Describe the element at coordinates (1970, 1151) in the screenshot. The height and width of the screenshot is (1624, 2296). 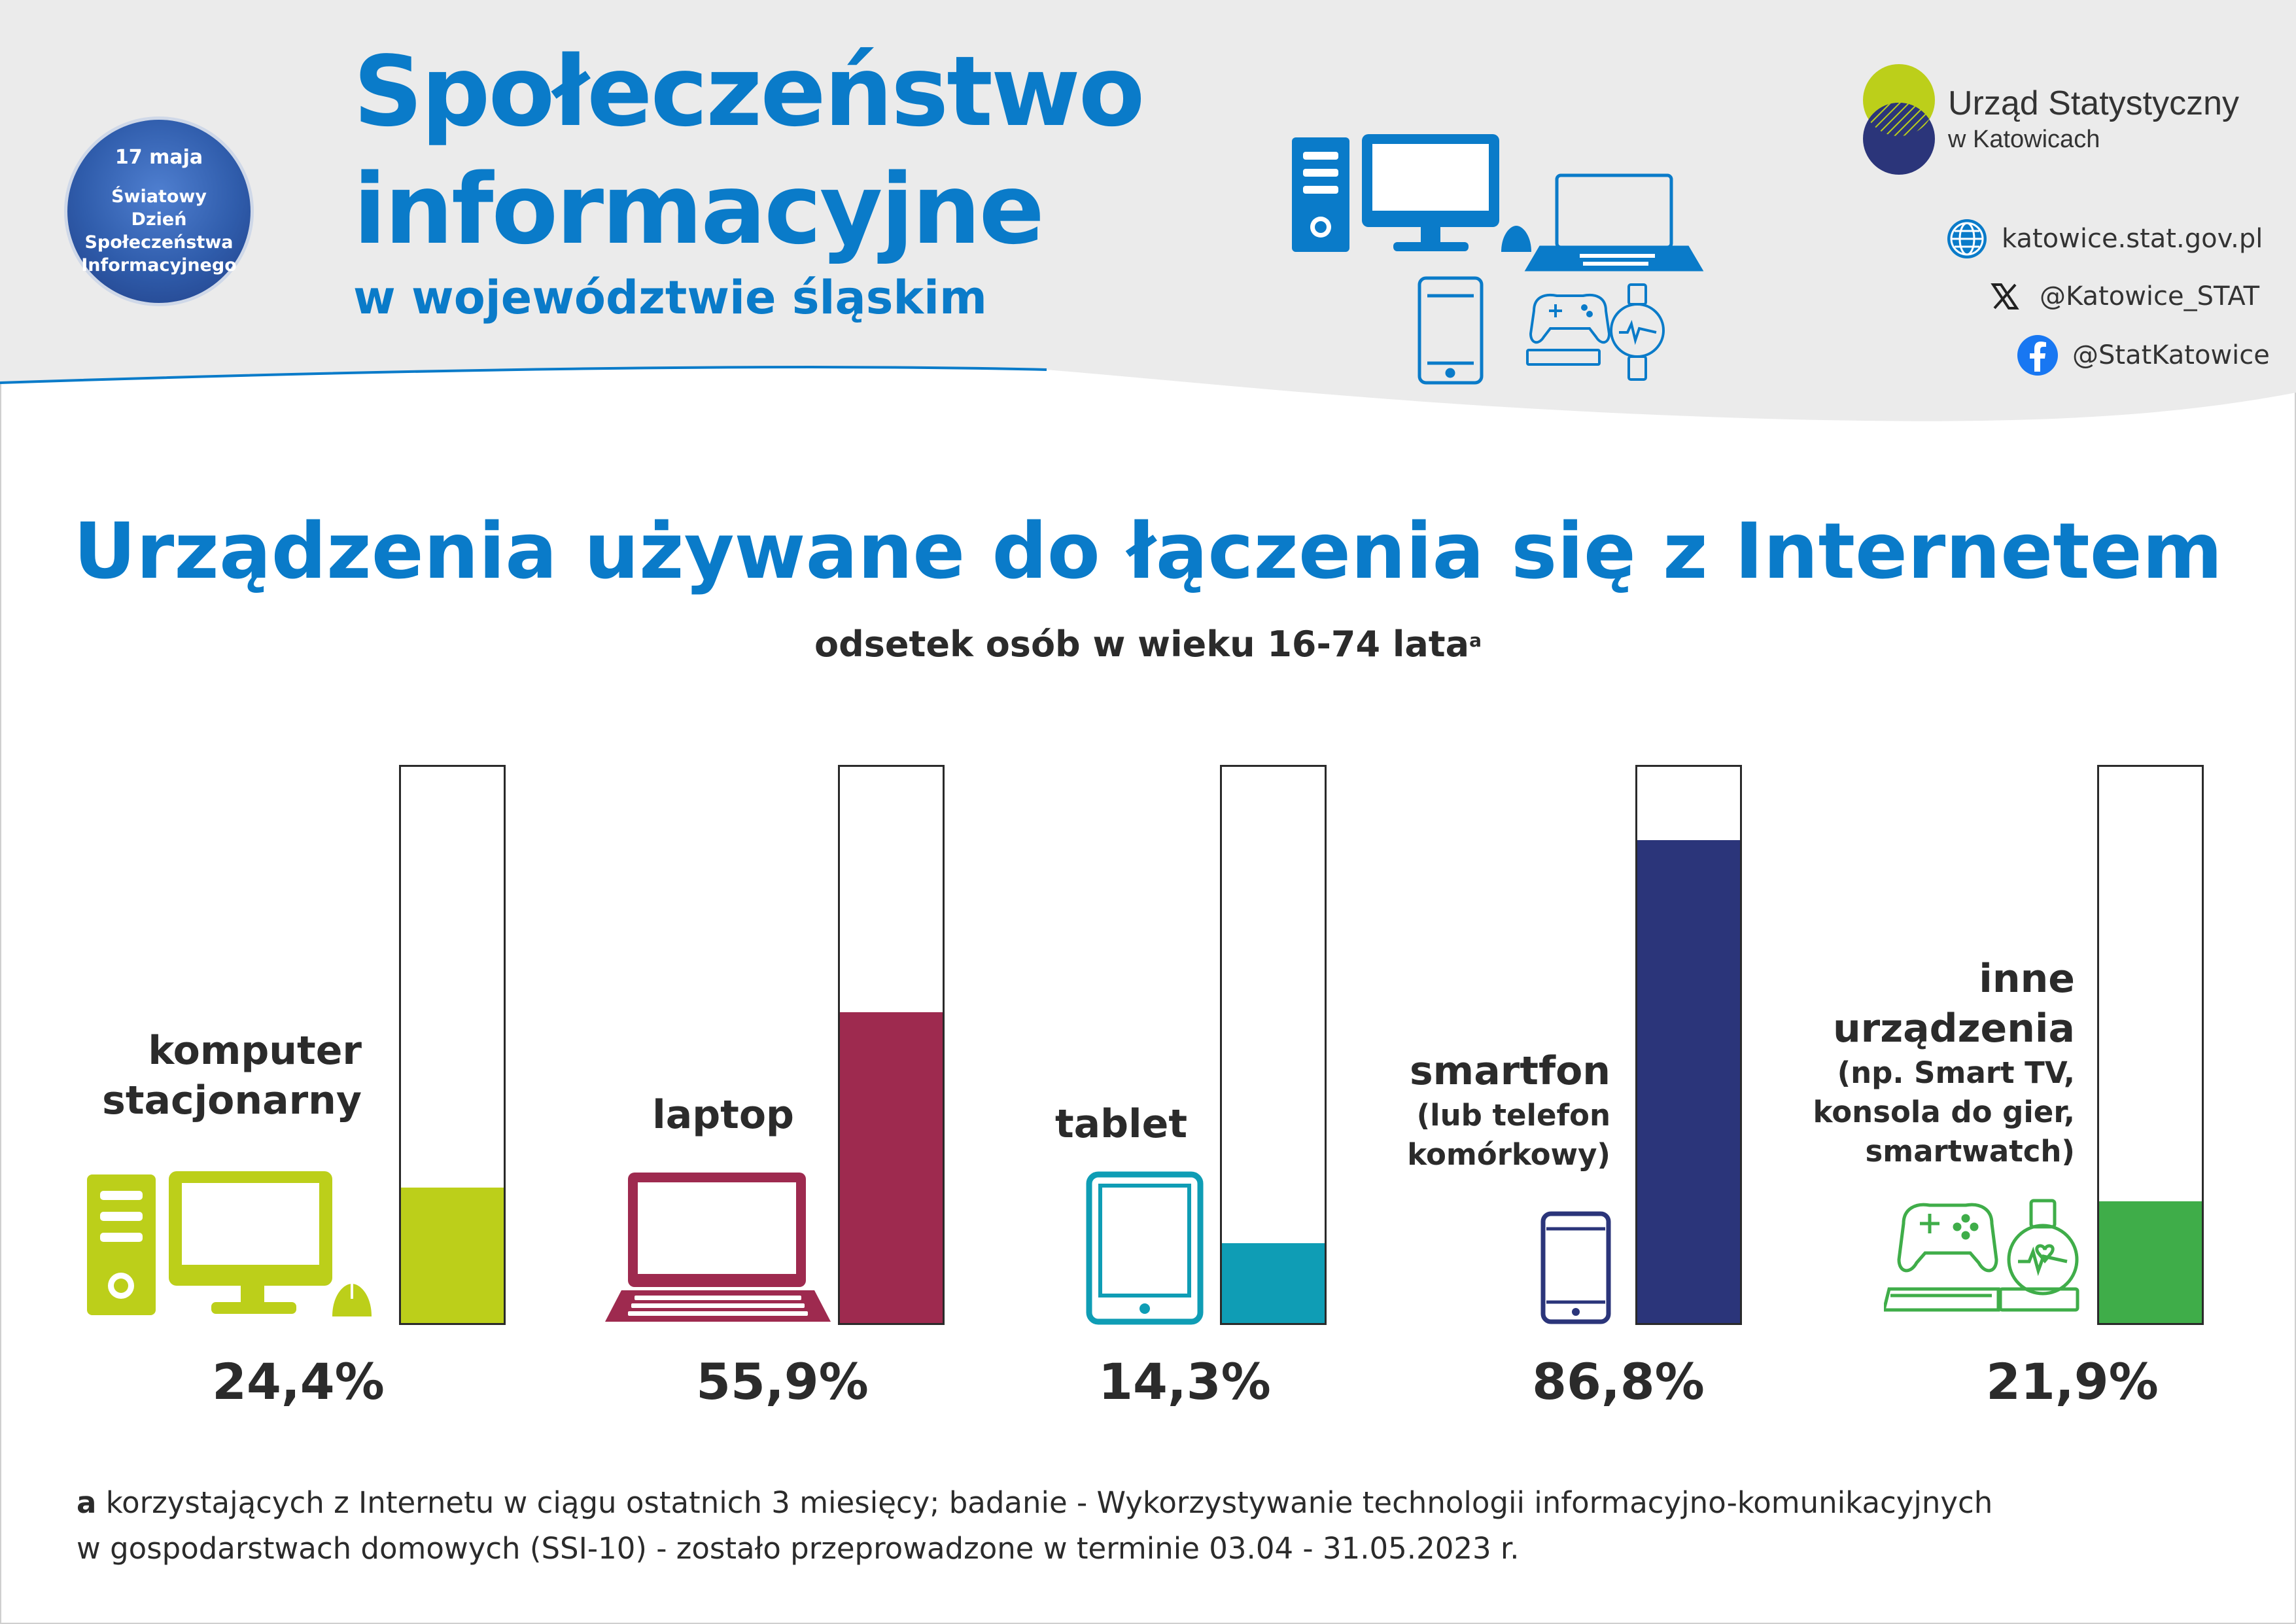
I see `category-sublabel-line: smartwatch)` at that location.